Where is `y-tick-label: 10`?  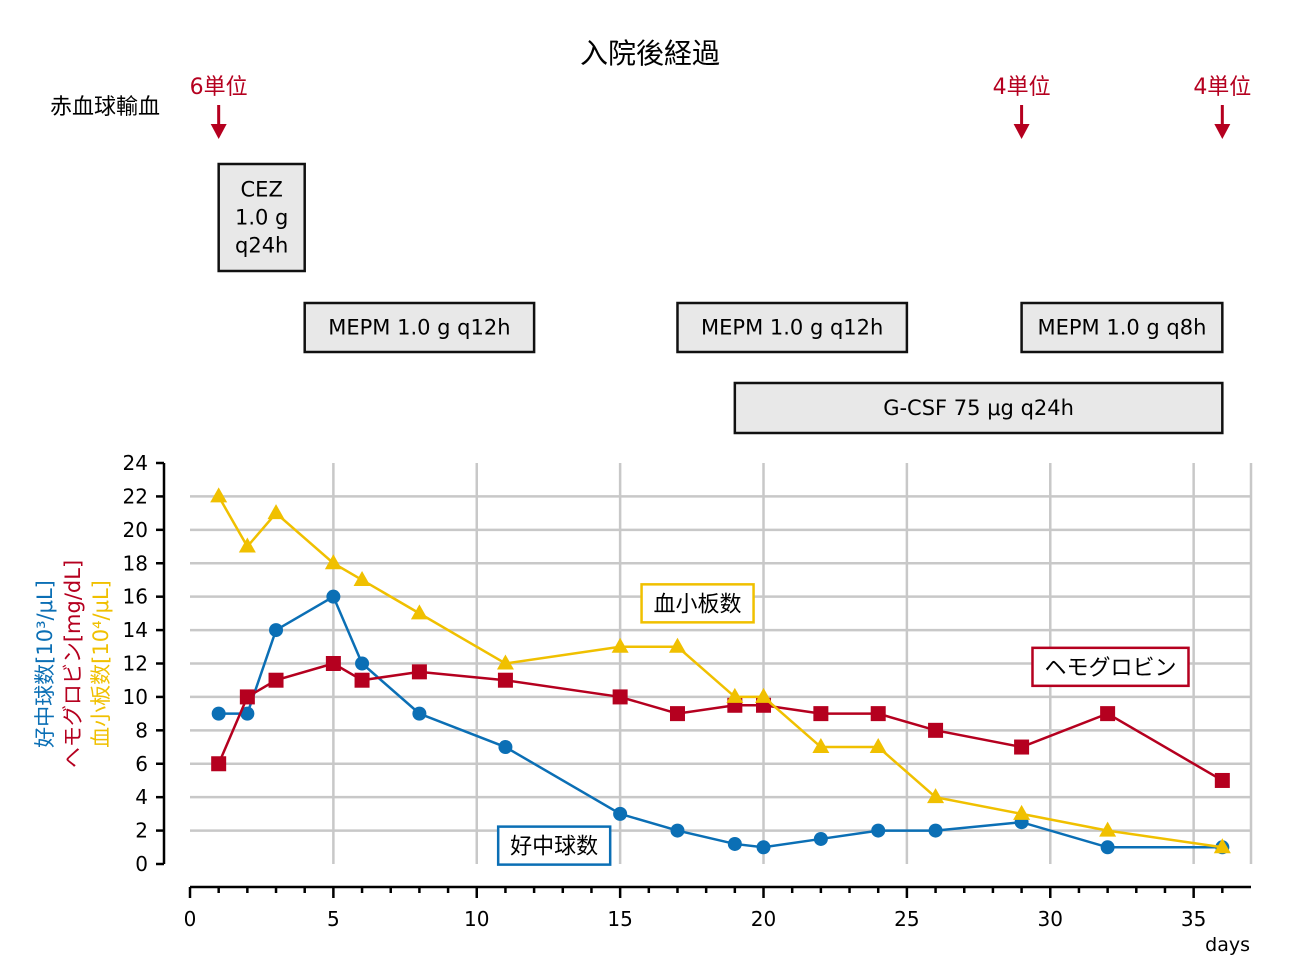
y-tick-label: 10 is located at coordinates (135, 697).